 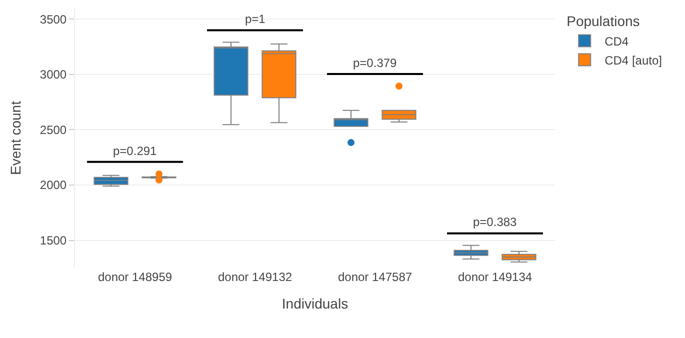 What do you see at coordinates (375, 277) in the screenshot?
I see `x-tick-label: donor 147587` at bounding box center [375, 277].